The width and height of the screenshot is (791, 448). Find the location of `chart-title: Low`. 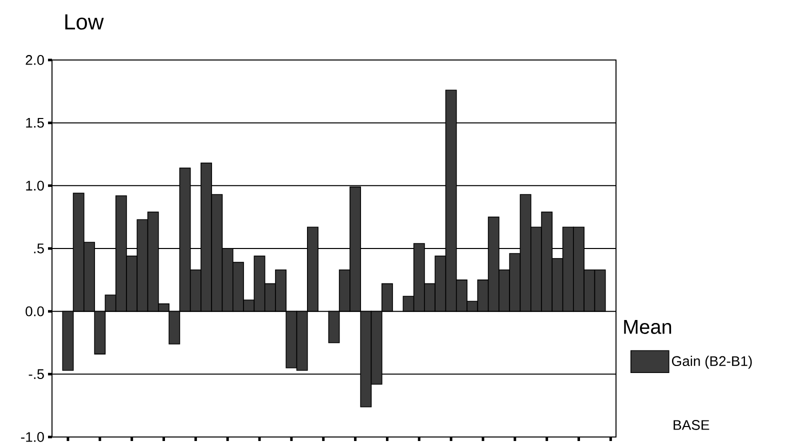

chart-title: Low is located at coordinates (84, 22).